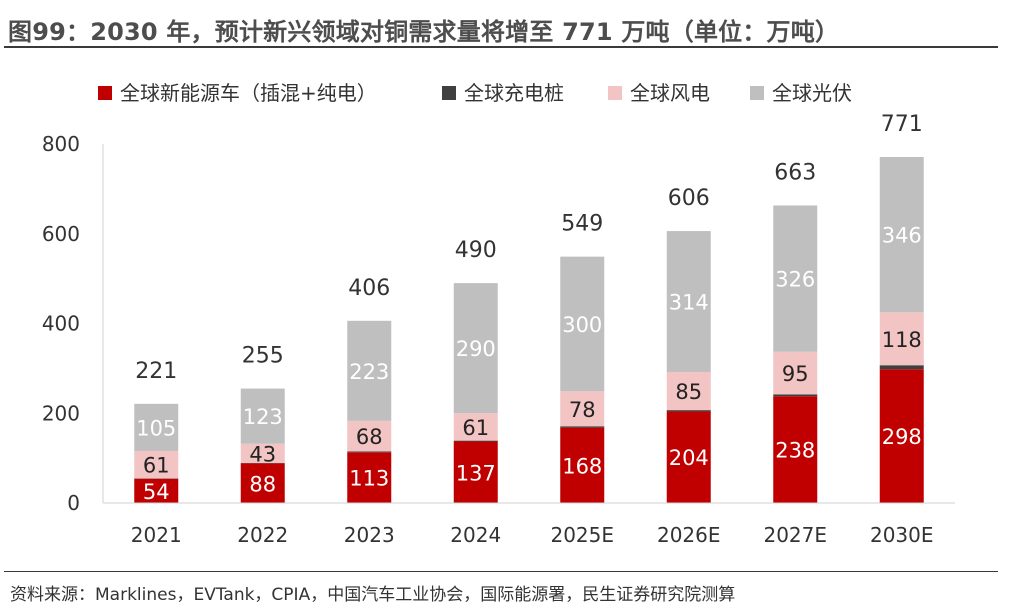  I want to click on x-tick-label: 2022, so click(262, 535).